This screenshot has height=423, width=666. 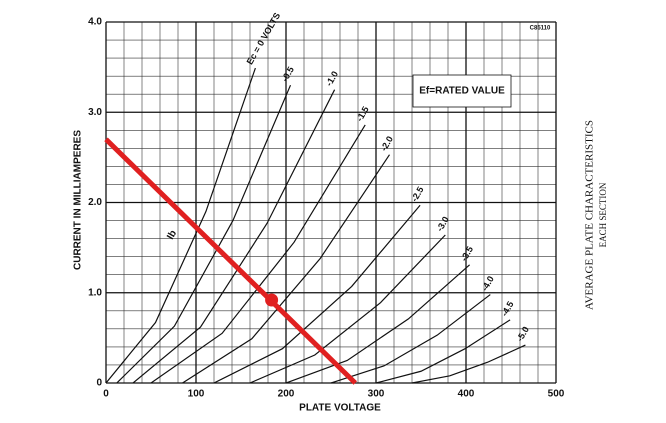 What do you see at coordinates (196, 394) in the screenshot?
I see `x-tick-label: 100` at bounding box center [196, 394].